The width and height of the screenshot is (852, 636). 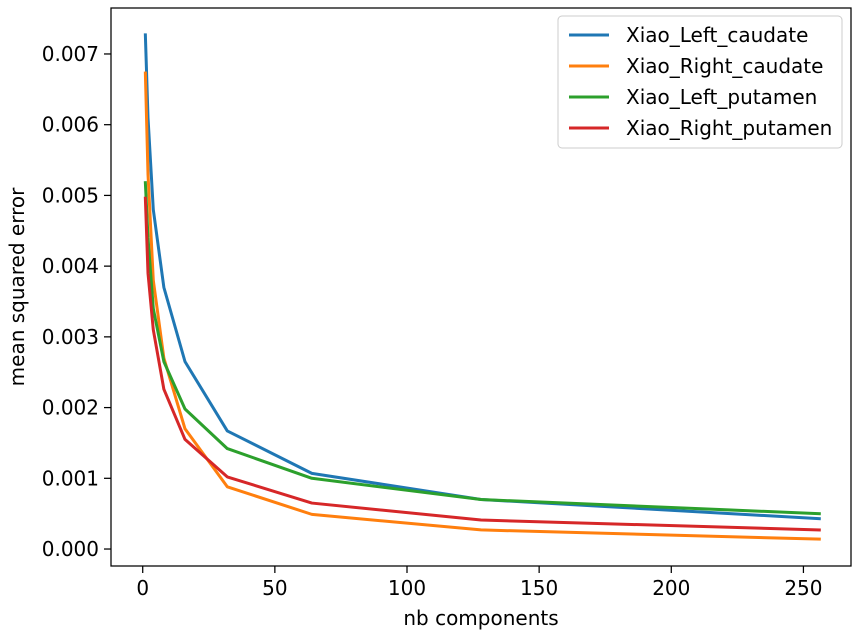 I want to click on y-tick-label: 0.004, so click(x=70, y=266).